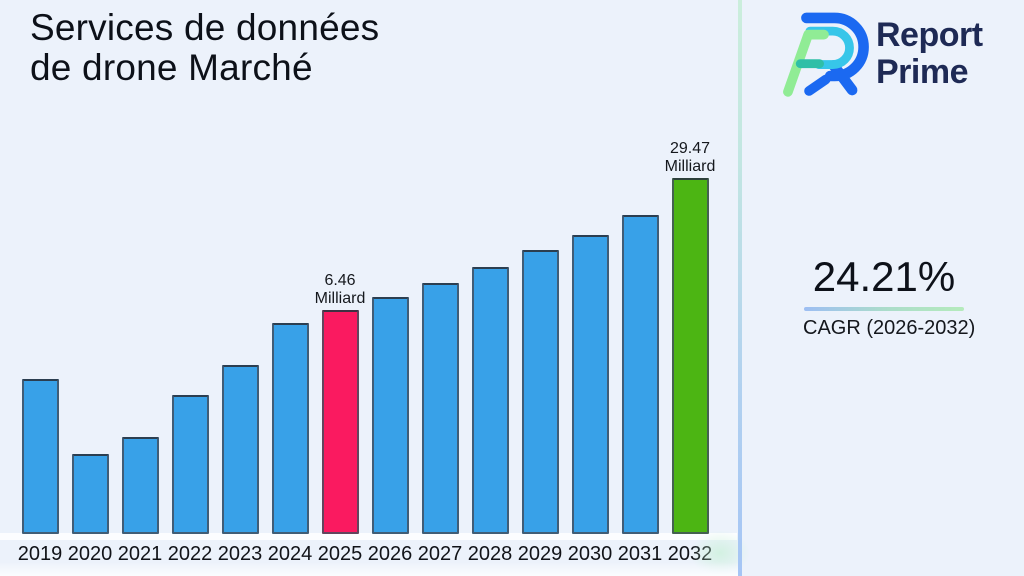 The height and width of the screenshot is (576, 1024). I want to click on bar-2024, so click(290, 428).